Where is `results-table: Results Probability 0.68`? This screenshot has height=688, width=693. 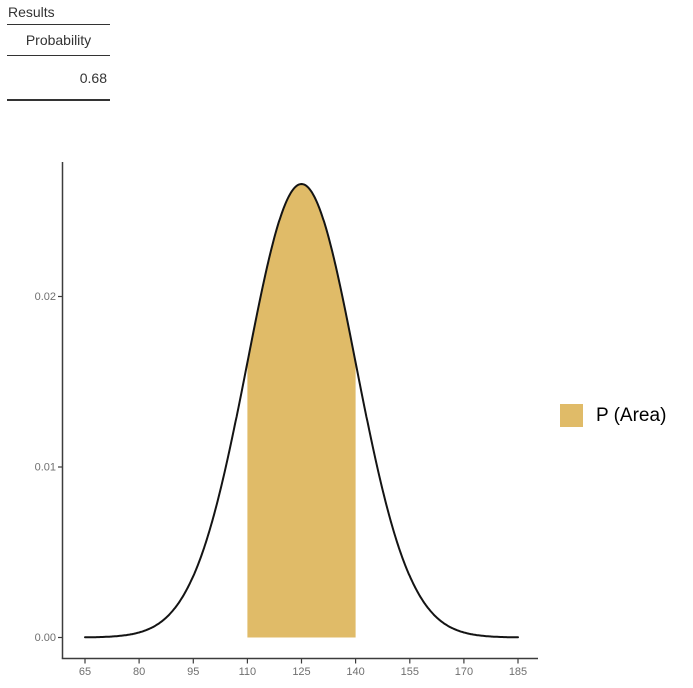 results-table: Results Probability 0.68 is located at coordinates (58, 52).